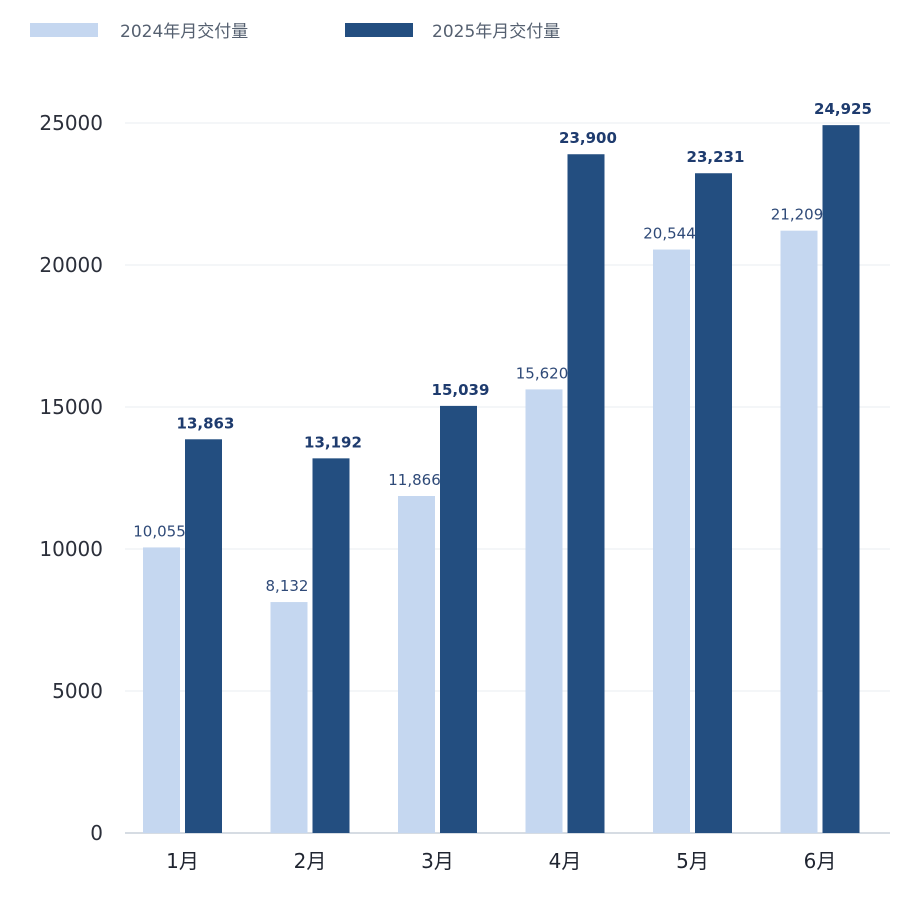 The height and width of the screenshot is (900, 900). What do you see at coordinates (71, 123) in the screenshot?
I see `y-tick-label: 25000` at bounding box center [71, 123].